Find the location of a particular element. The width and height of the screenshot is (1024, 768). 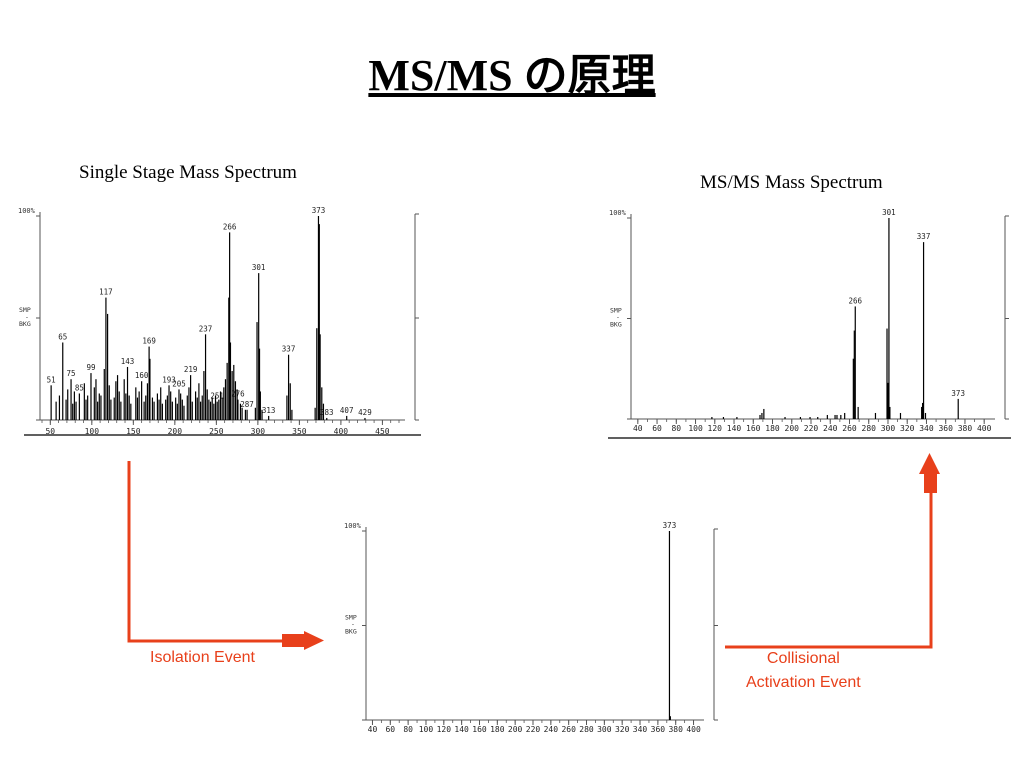

isolation-connector is located at coordinates (204, 552).